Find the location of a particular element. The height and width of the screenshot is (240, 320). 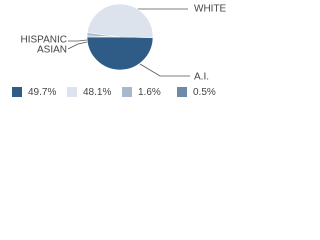

slice-label: A.I. is located at coordinates (201, 77).